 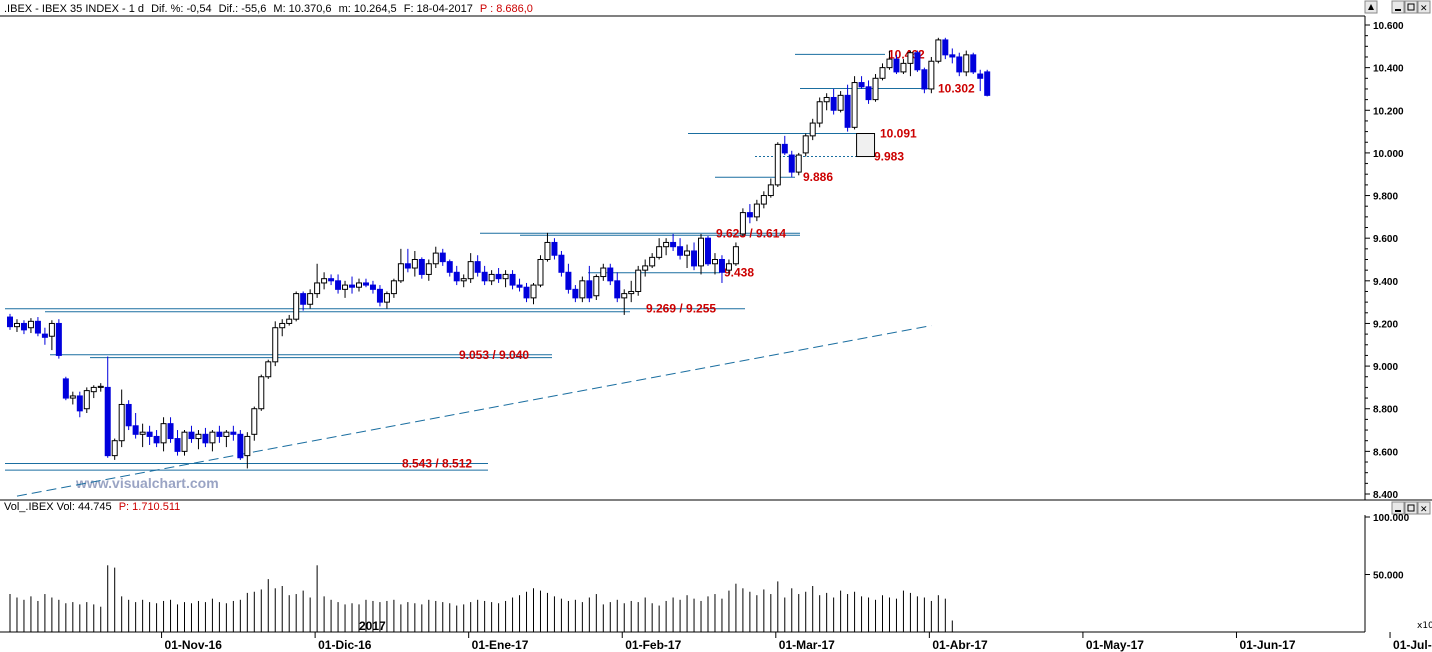 I want to click on time-tick-label: 01-Jun-17, so click(x=1267, y=645).